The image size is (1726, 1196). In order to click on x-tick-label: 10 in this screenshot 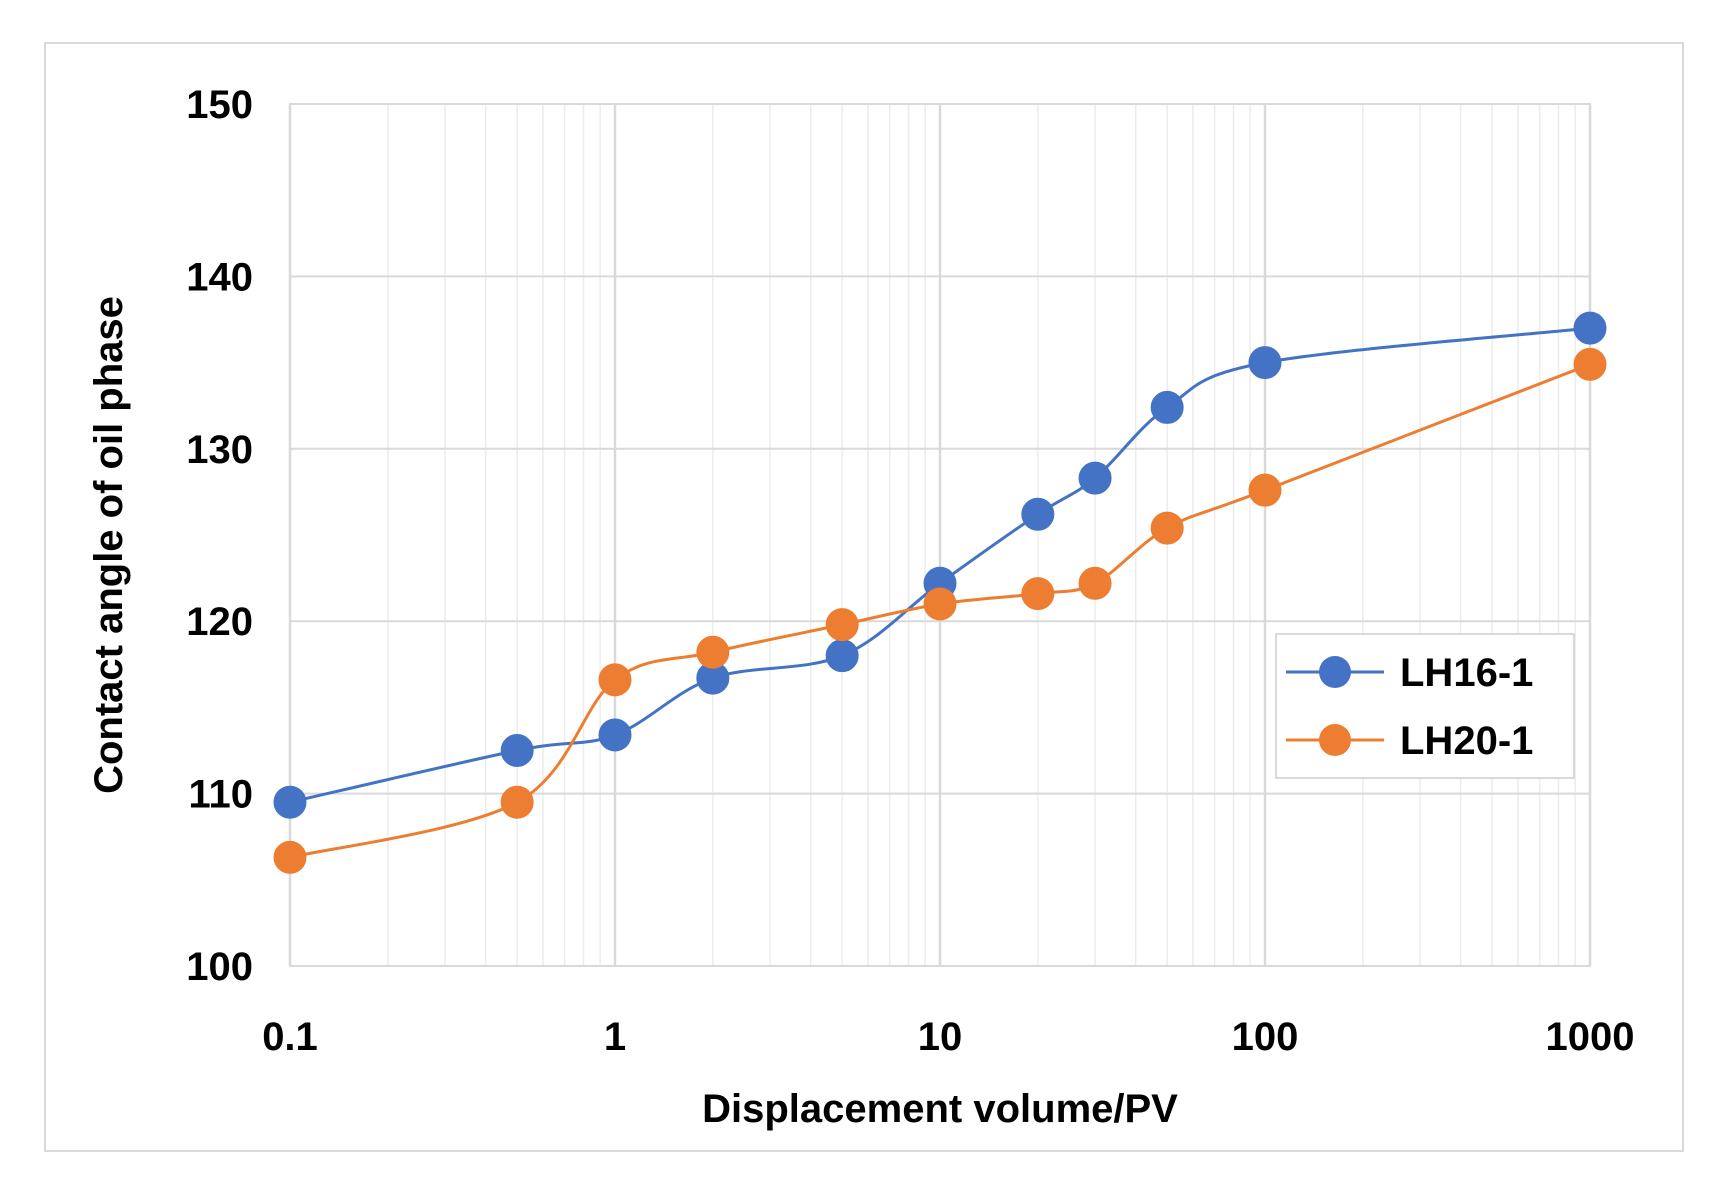, I will do `click(940, 1037)`.